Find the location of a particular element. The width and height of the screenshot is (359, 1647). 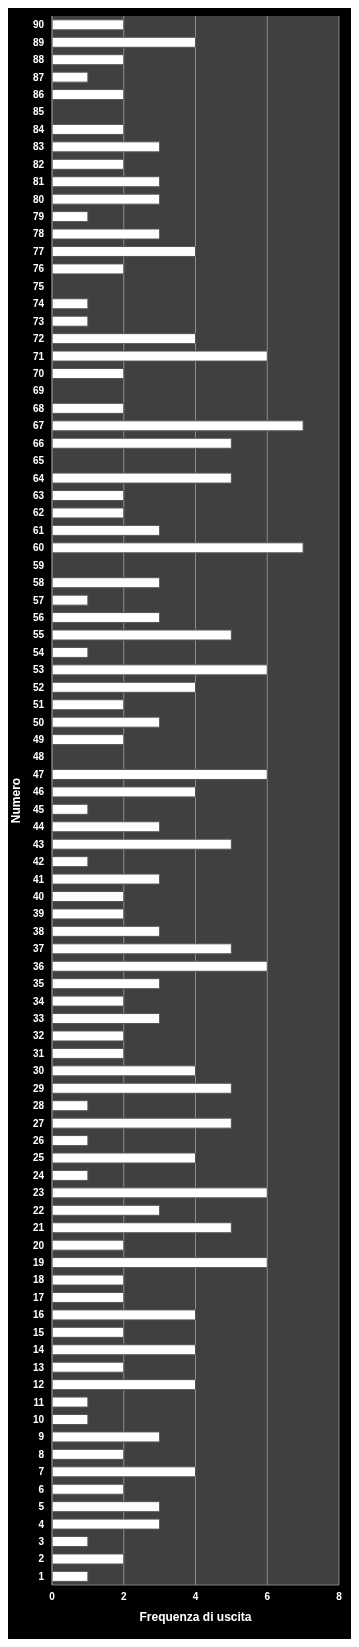

y-tick-label: 85 is located at coordinates (38, 112).